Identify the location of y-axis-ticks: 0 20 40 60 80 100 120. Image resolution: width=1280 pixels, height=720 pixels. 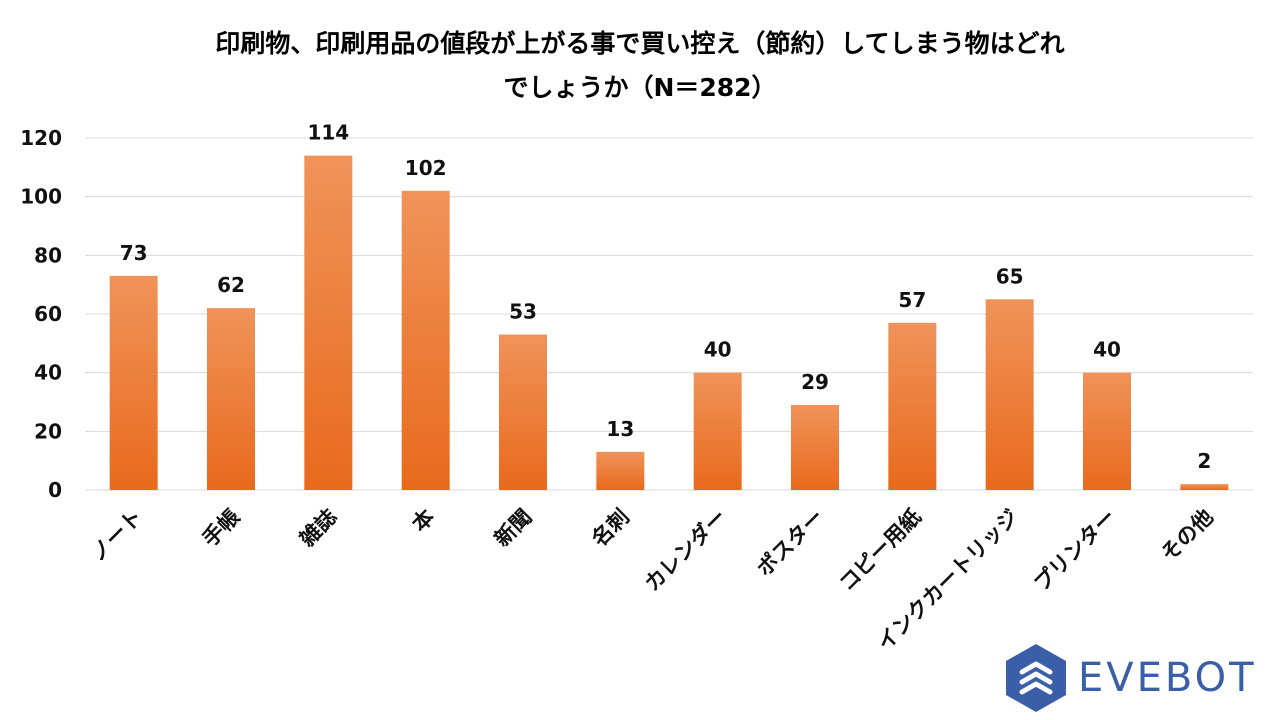
(41, 314).